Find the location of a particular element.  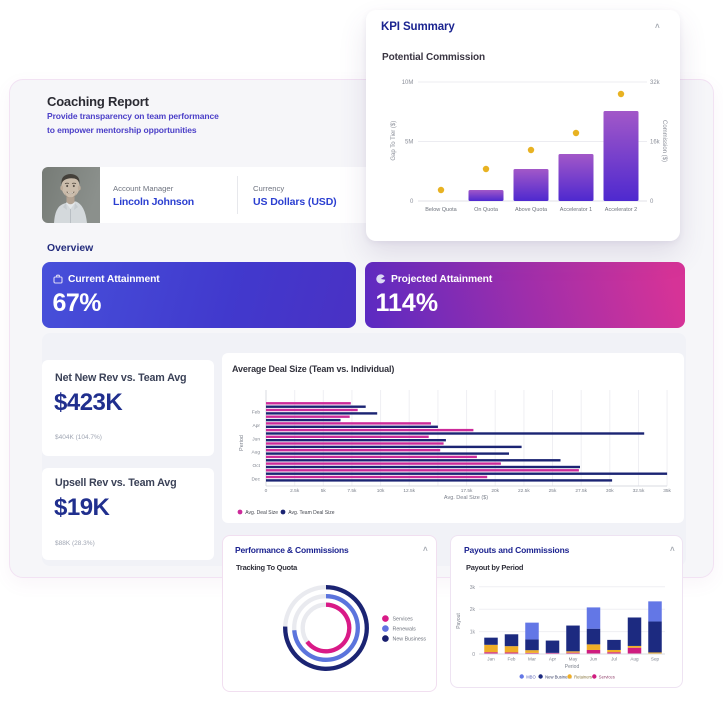

svg-text: Renewals is located at coordinates (405, 630).